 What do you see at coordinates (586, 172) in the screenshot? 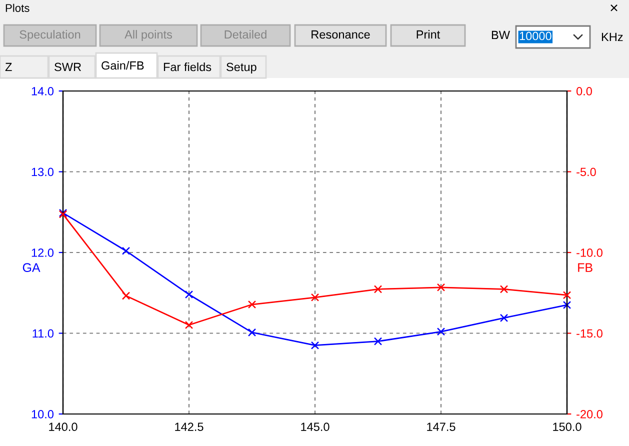
I see `y2-tick-label: -5.0` at bounding box center [586, 172].